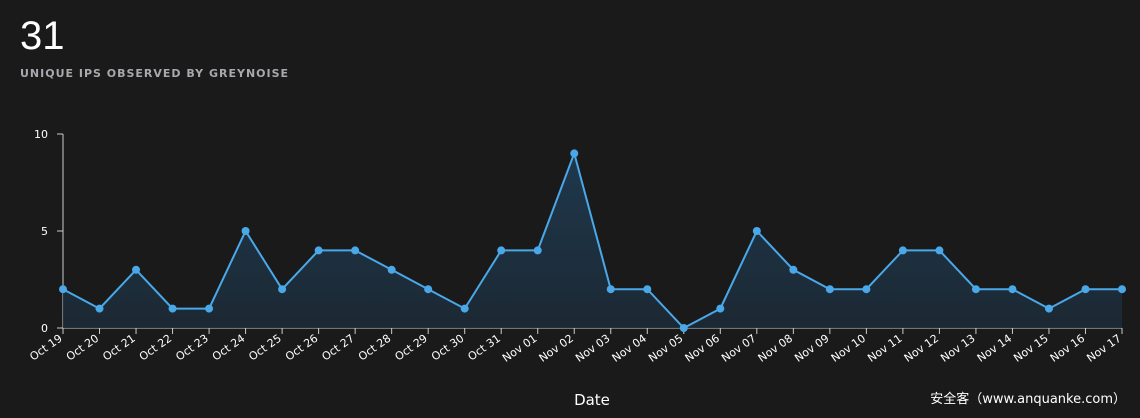 The height and width of the screenshot is (418, 1140). I want to click on x-tick-label: Nov 11, so click(884, 348).